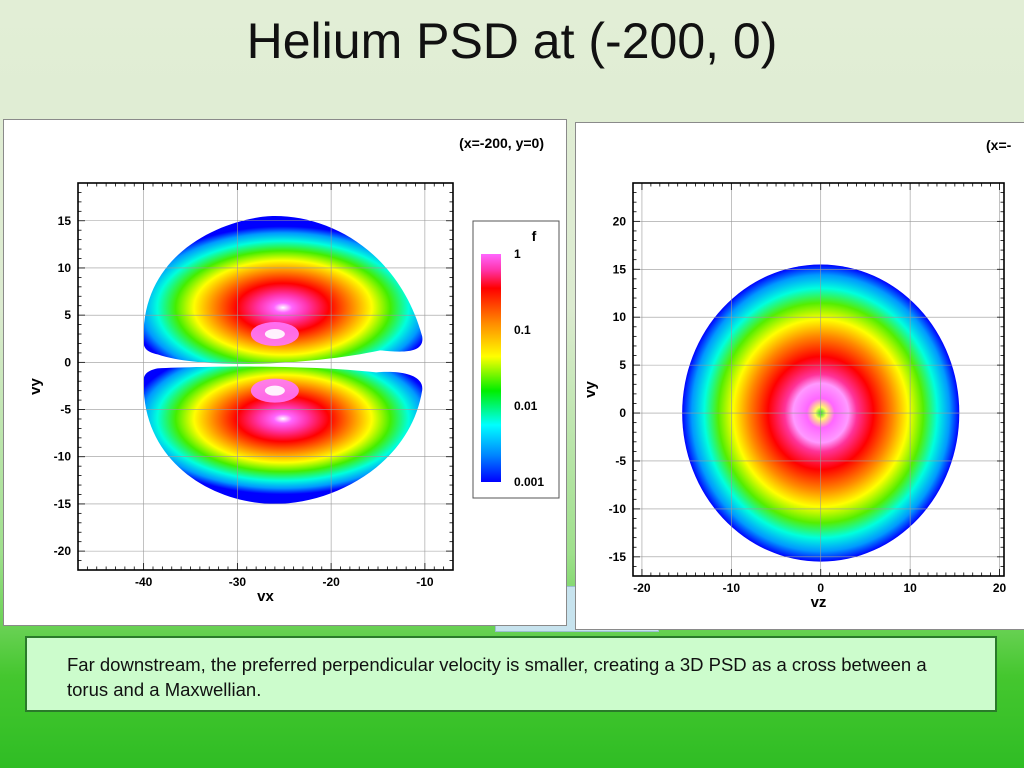  I want to click on right-x-axis-label: vz, so click(819, 602).